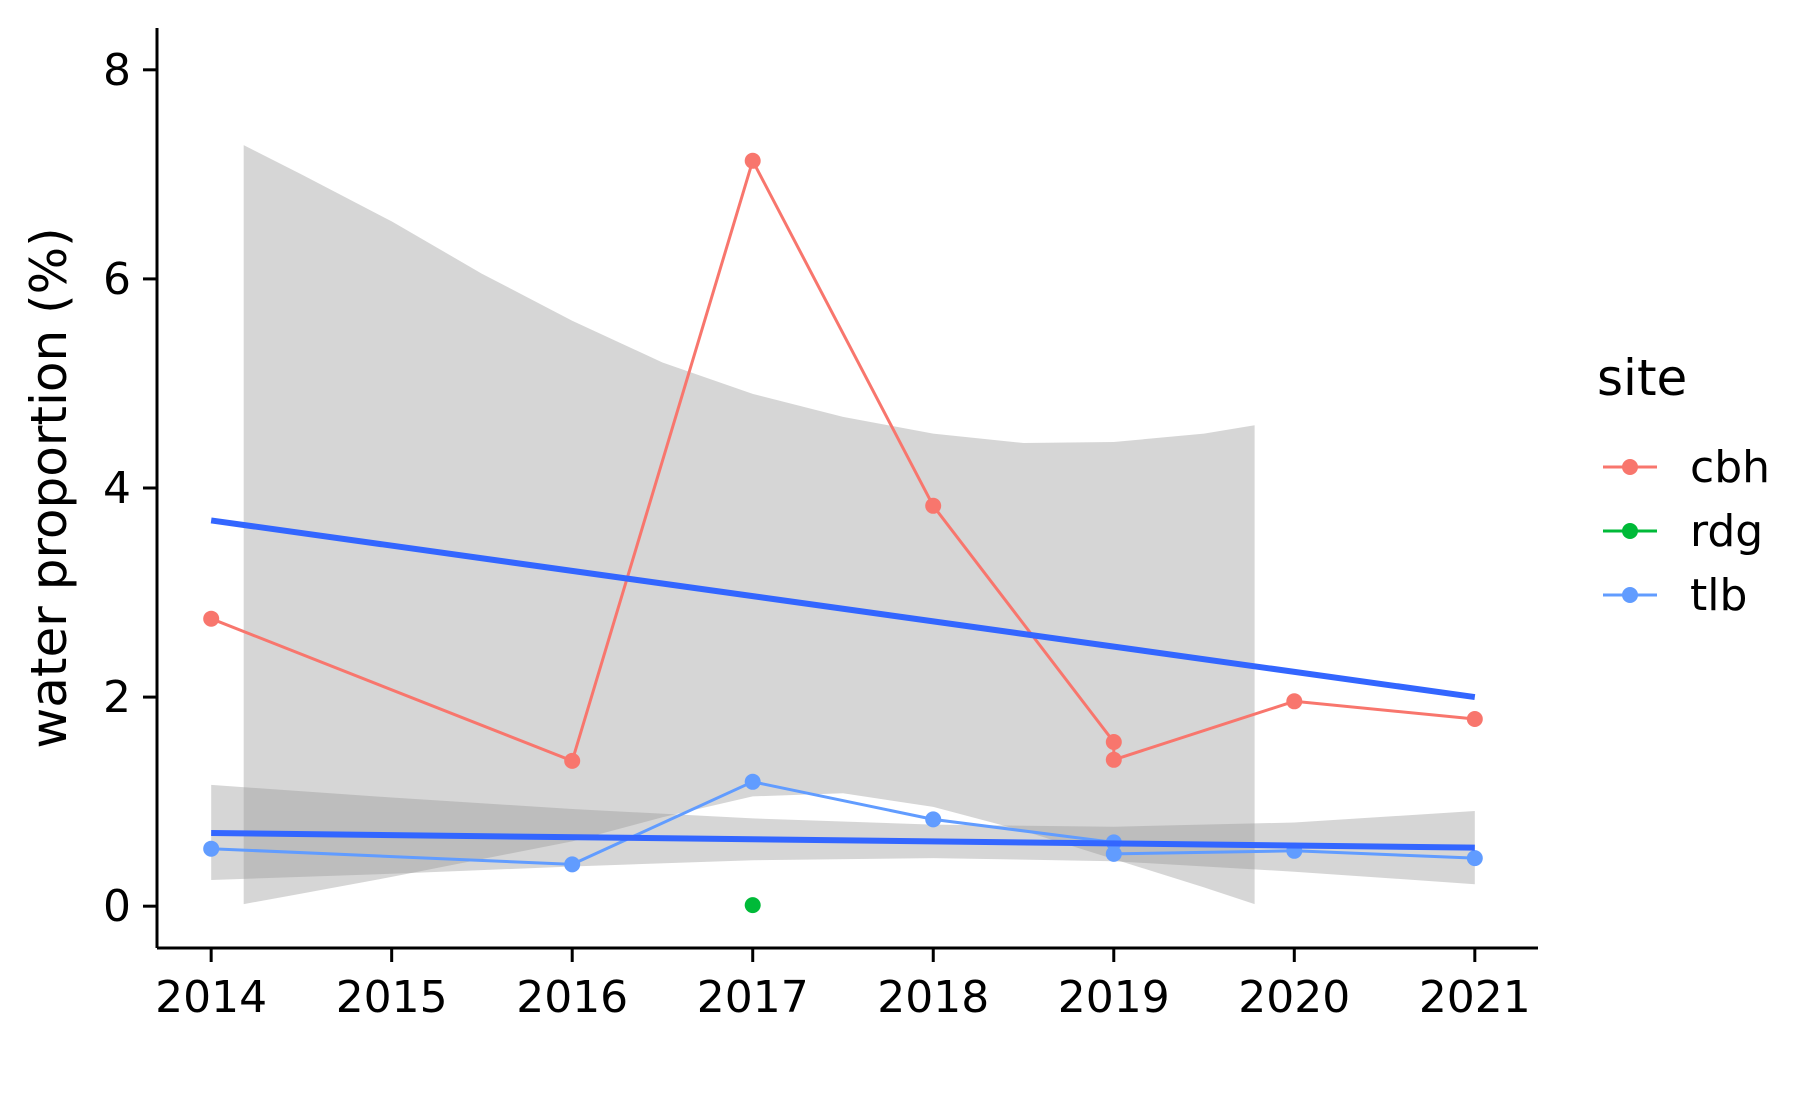 This screenshot has width=1800, height=1113. I want to click on series-line-tlb, so click(843, 823).